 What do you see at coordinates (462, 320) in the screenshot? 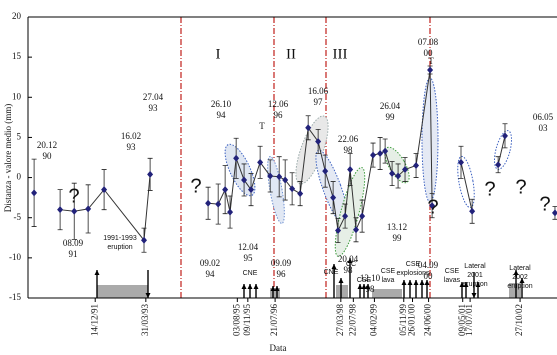
I see `x-tick-label: 09/05/01` at bounding box center [462, 320].